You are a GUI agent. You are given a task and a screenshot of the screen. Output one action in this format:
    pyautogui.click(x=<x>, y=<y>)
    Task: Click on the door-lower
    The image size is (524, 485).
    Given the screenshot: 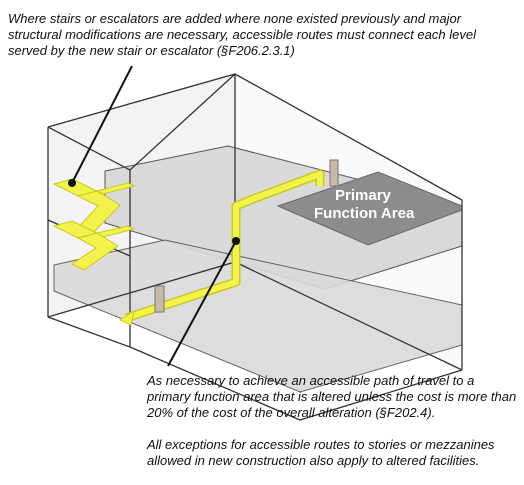 What is the action you would take?
    pyautogui.click(x=159, y=299)
    